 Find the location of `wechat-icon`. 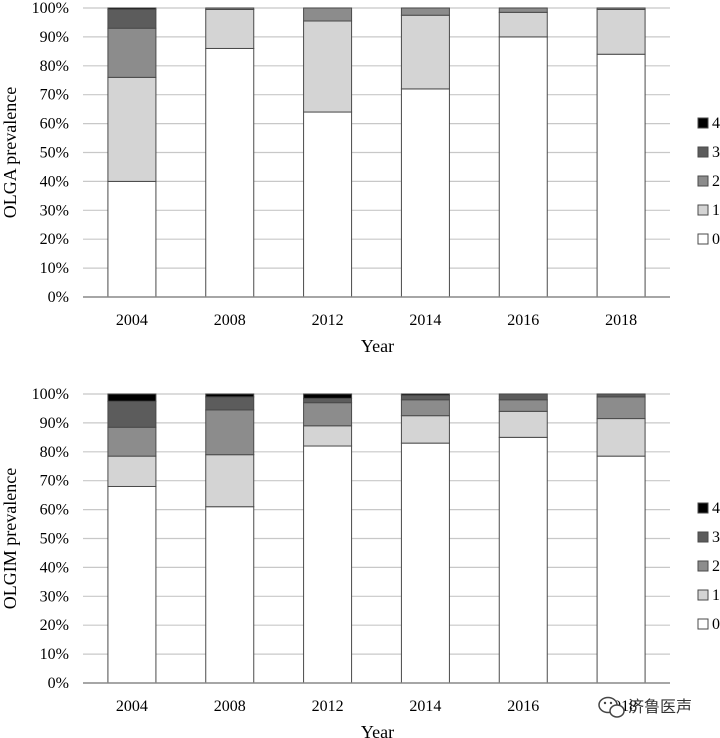

wechat-icon is located at coordinates (611, 707).